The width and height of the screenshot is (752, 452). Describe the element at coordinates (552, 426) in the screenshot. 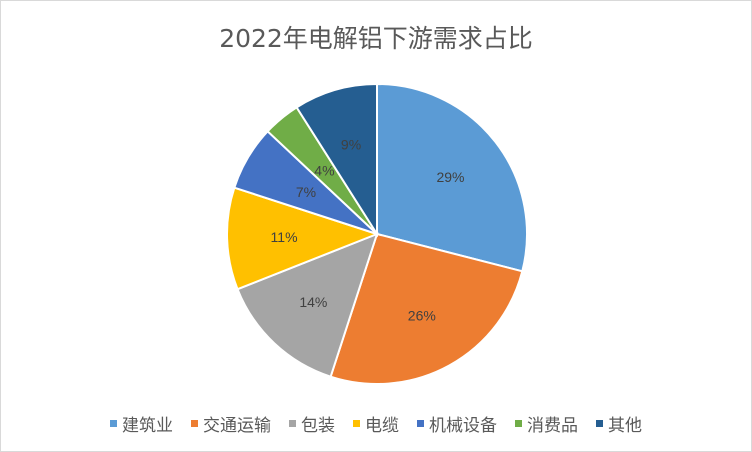

I see `legend-label: 消费品` at that location.